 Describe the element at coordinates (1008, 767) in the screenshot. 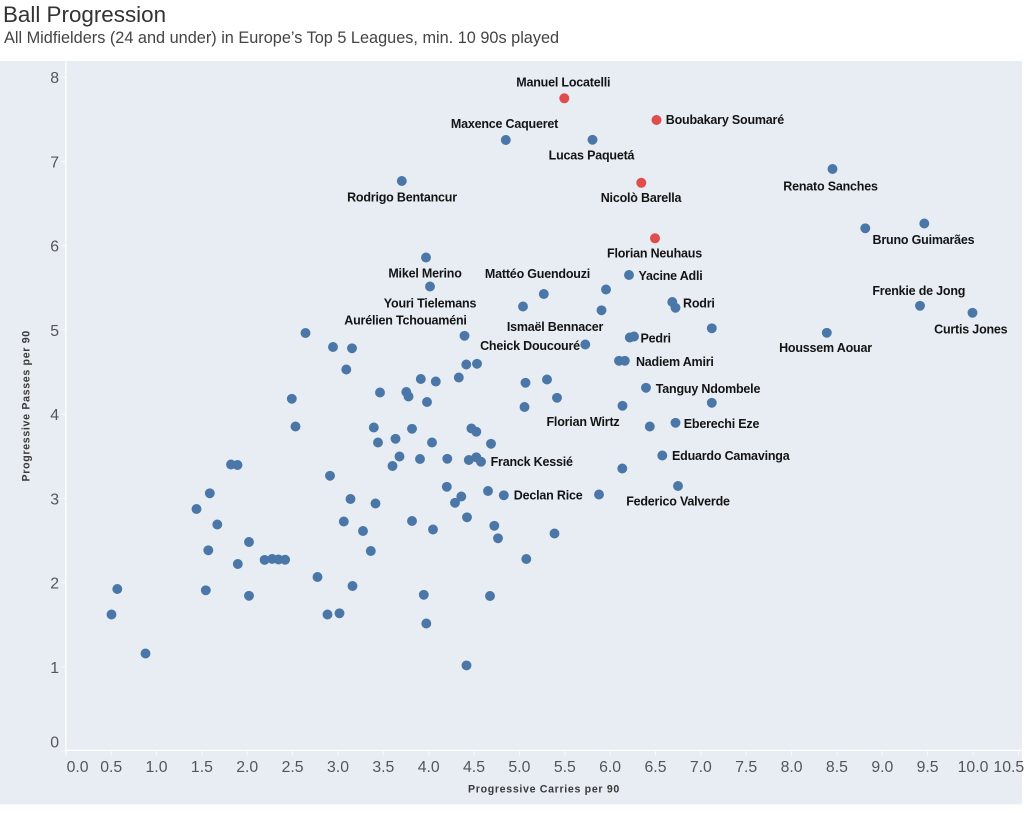

I see `svg-text: 10.5` at that location.